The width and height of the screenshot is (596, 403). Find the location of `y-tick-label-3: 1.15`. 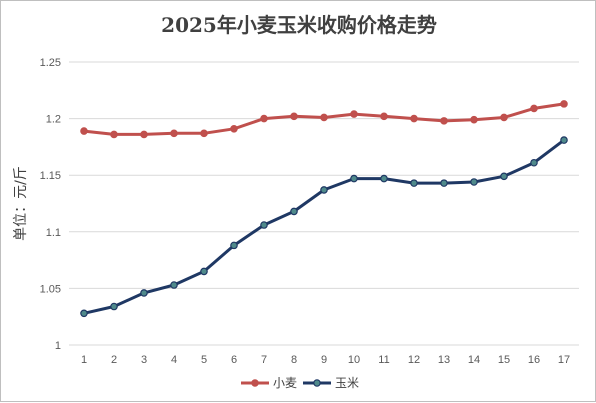

y-tick-label-3: 1.15 is located at coordinates (50, 176).